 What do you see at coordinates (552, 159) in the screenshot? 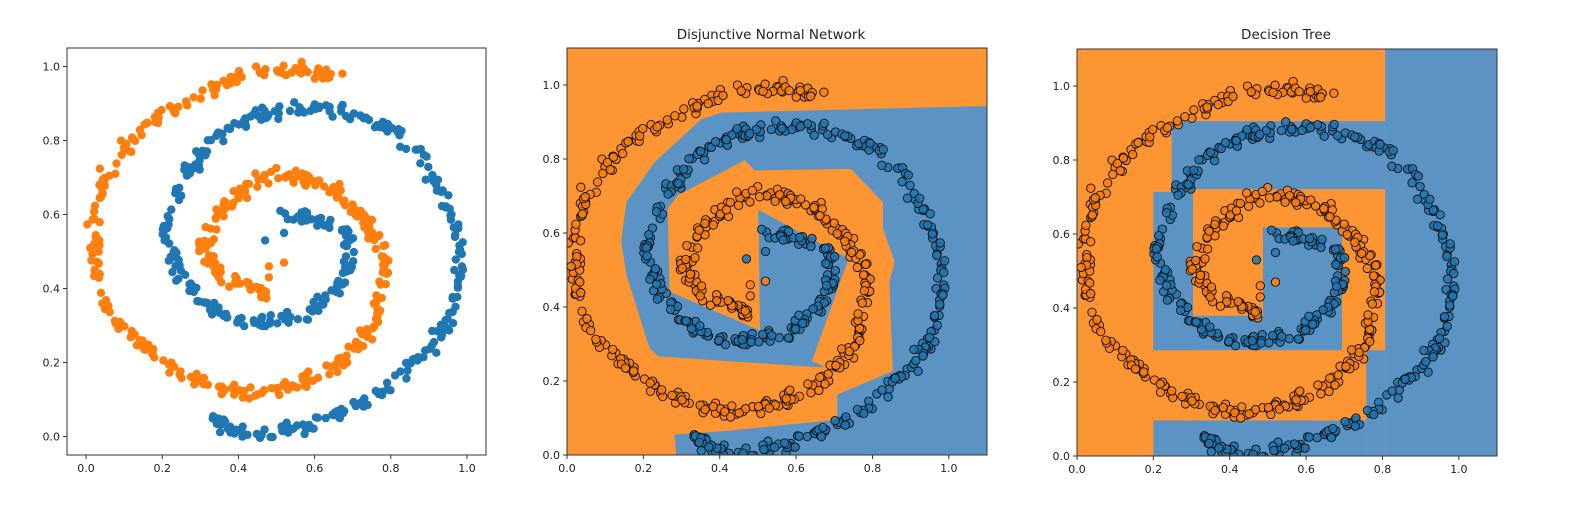
I see `y-tick-label: 0.8` at bounding box center [552, 159].